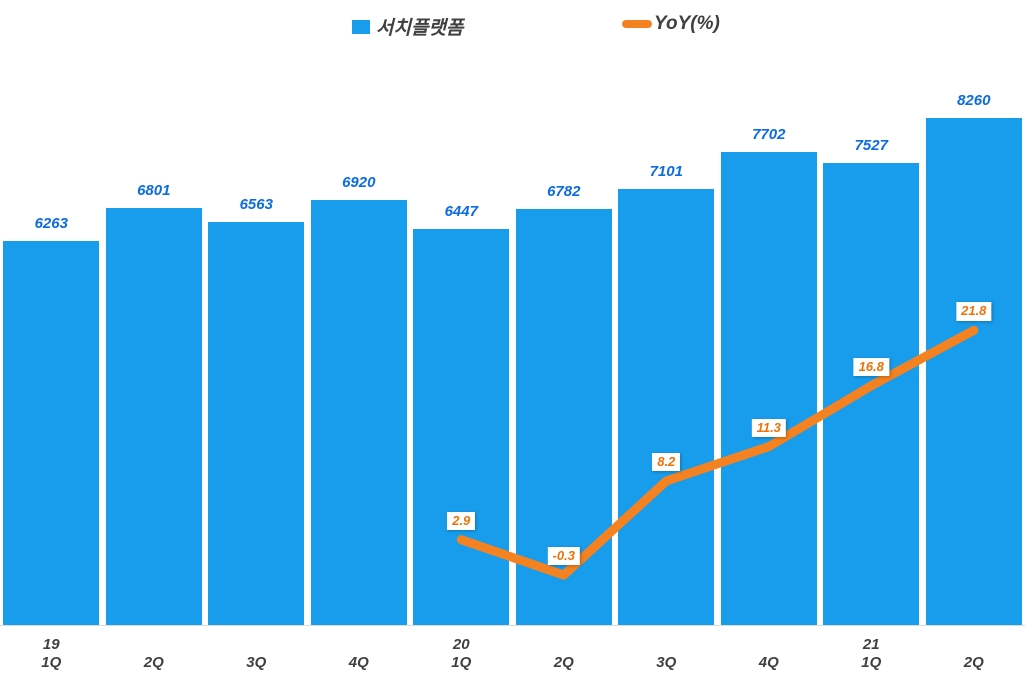 The height and width of the screenshot is (681, 1025). Describe the element at coordinates (51, 644) in the screenshot. I see `x-year-label: 19` at that location.